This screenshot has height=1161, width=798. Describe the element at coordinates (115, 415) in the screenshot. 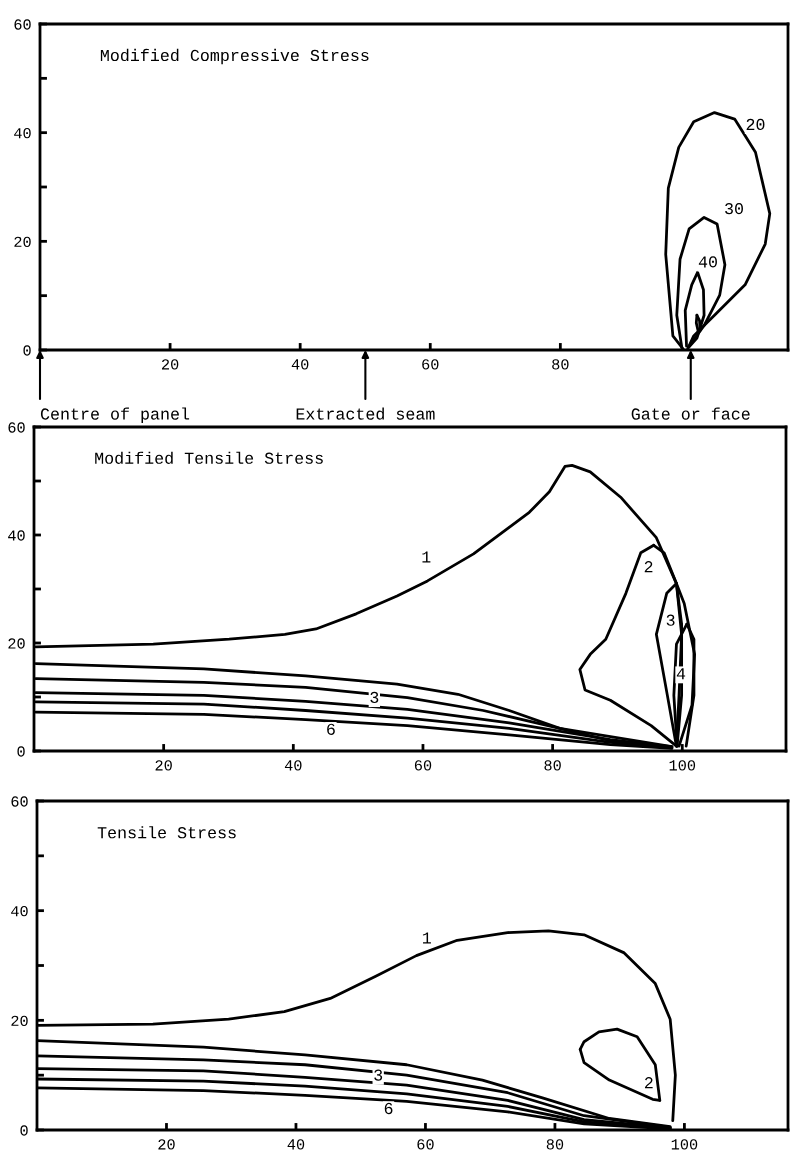

I see `text: Centre of panel` at that location.